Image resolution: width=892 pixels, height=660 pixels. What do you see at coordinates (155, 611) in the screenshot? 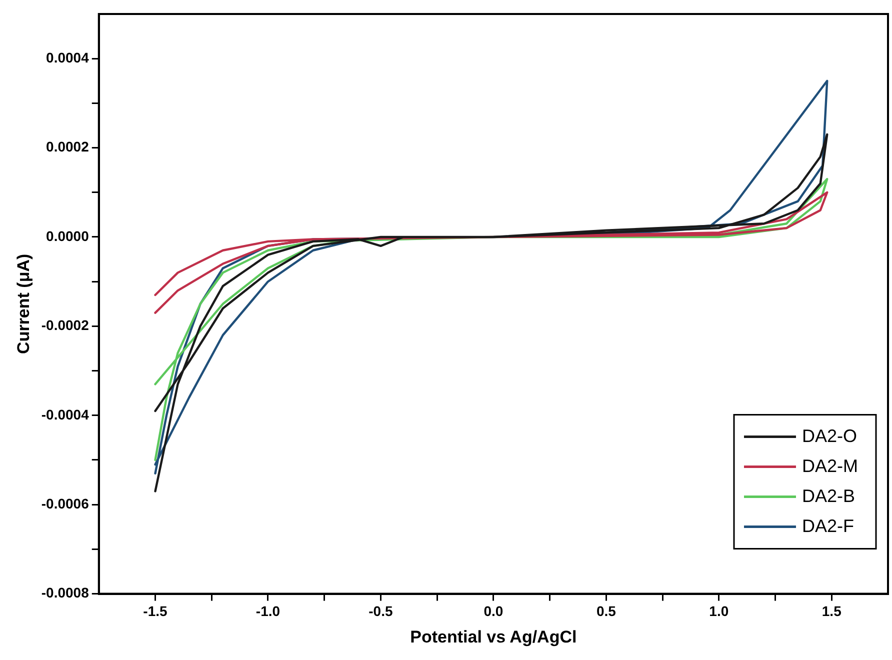
I see `x-tick-label: -1.5` at bounding box center [155, 611].